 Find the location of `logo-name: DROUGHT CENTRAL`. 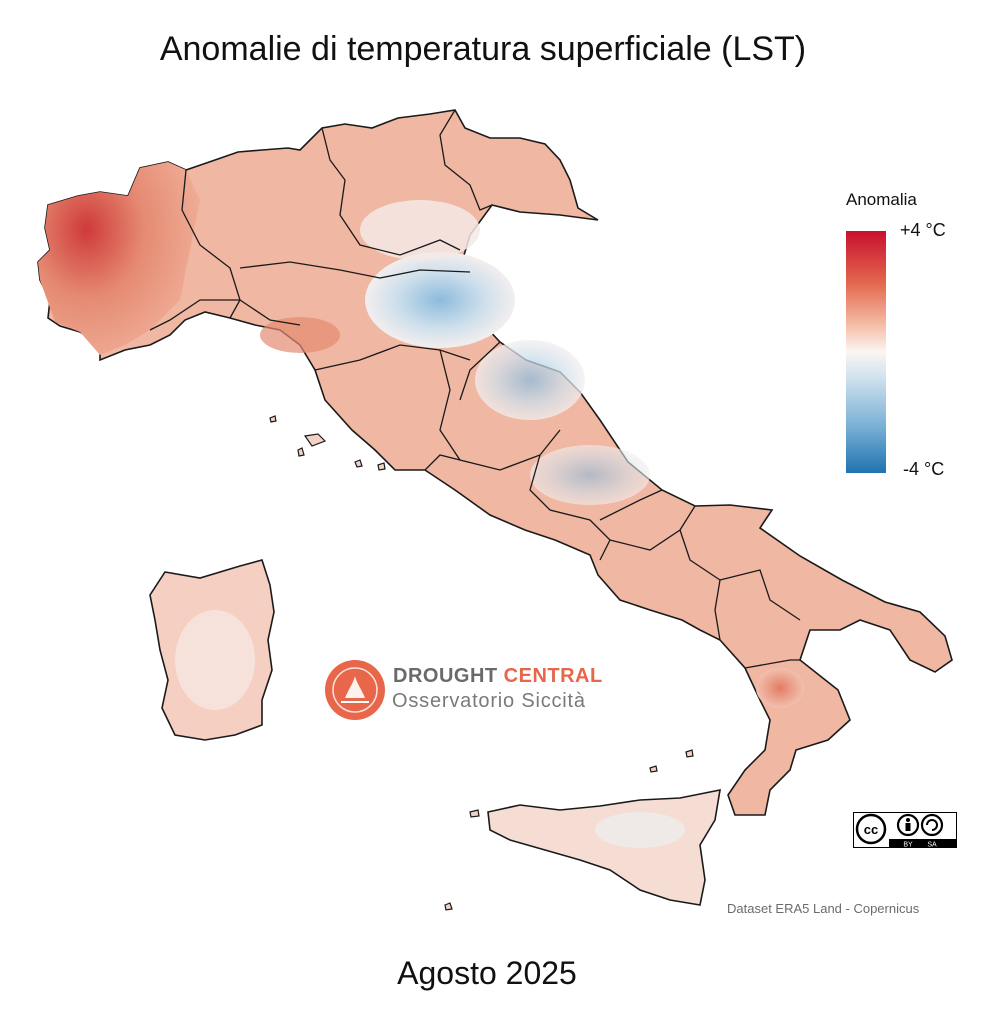

logo-name: DROUGHT CENTRAL is located at coordinates (498, 676).